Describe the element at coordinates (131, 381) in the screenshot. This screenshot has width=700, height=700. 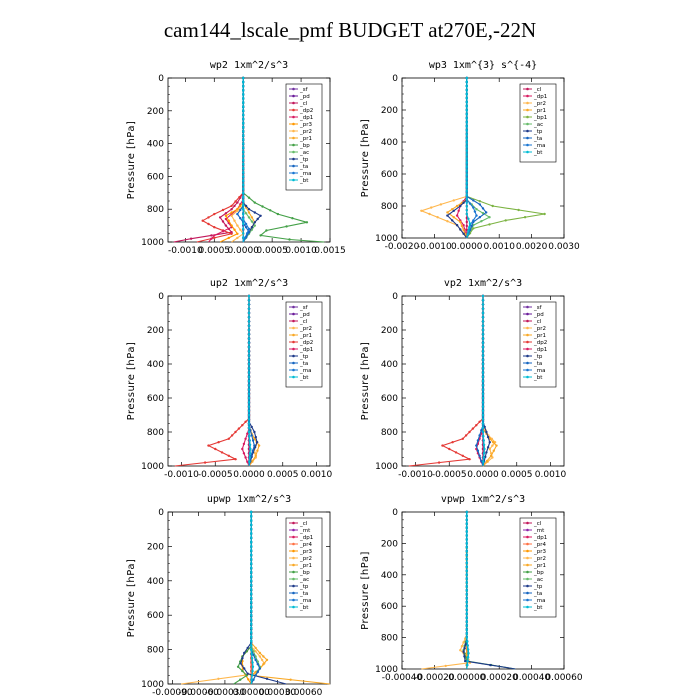
I see `y-axis-label: Pressure [hPa]` at that location.